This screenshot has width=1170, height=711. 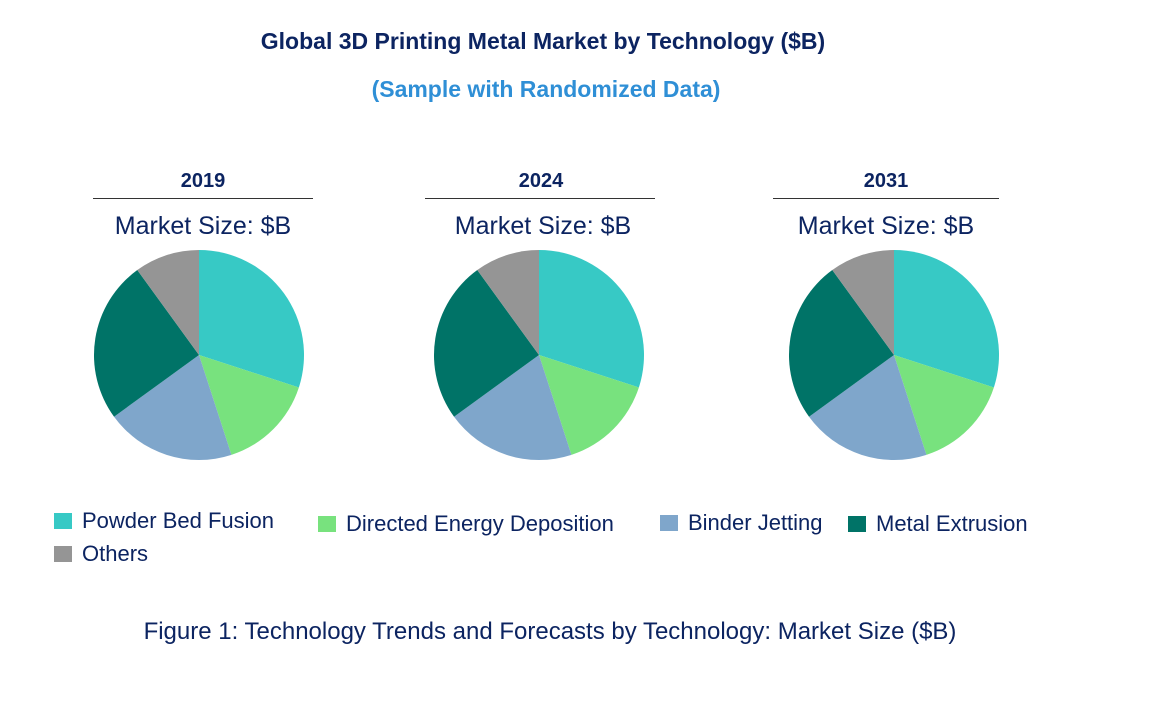 What do you see at coordinates (886, 181) in the screenshot?
I see `pie-3-year: 2031` at bounding box center [886, 181].